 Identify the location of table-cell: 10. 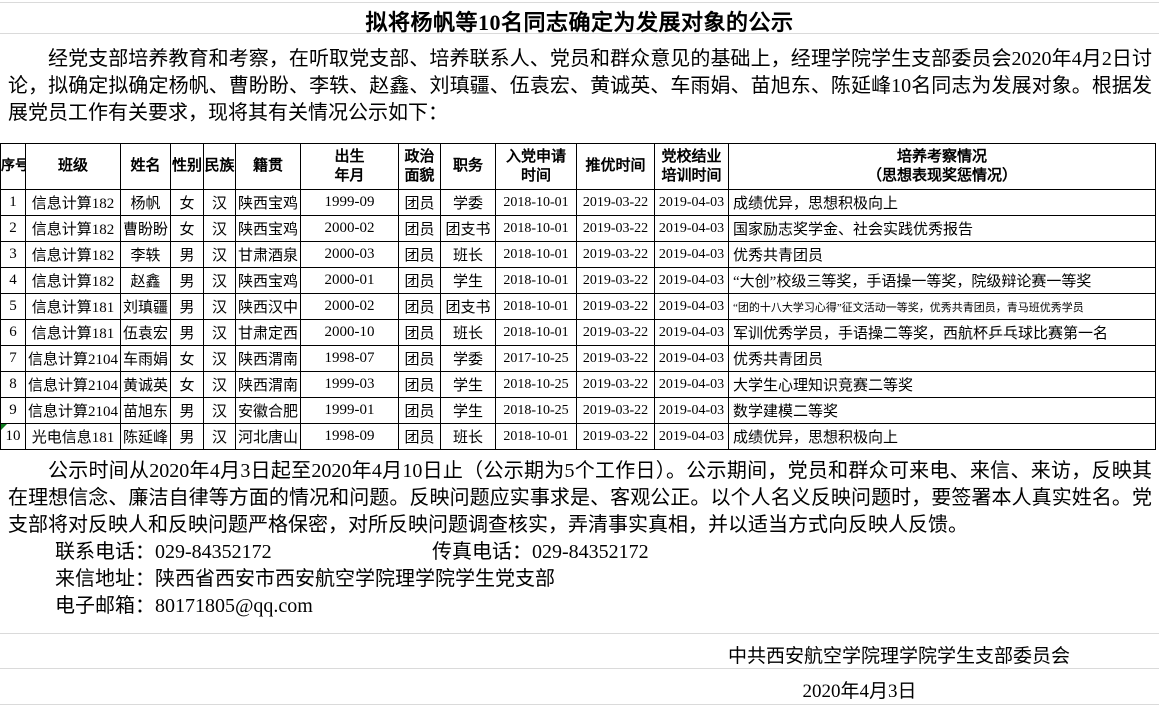
(13, 436).